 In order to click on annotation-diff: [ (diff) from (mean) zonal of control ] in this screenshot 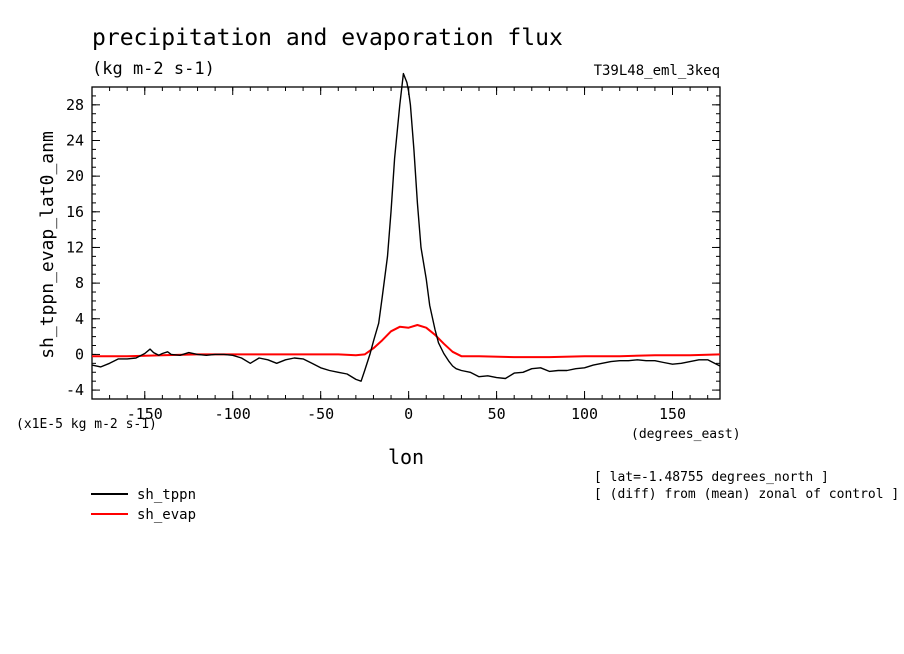, I will do `click(746, 494)`.